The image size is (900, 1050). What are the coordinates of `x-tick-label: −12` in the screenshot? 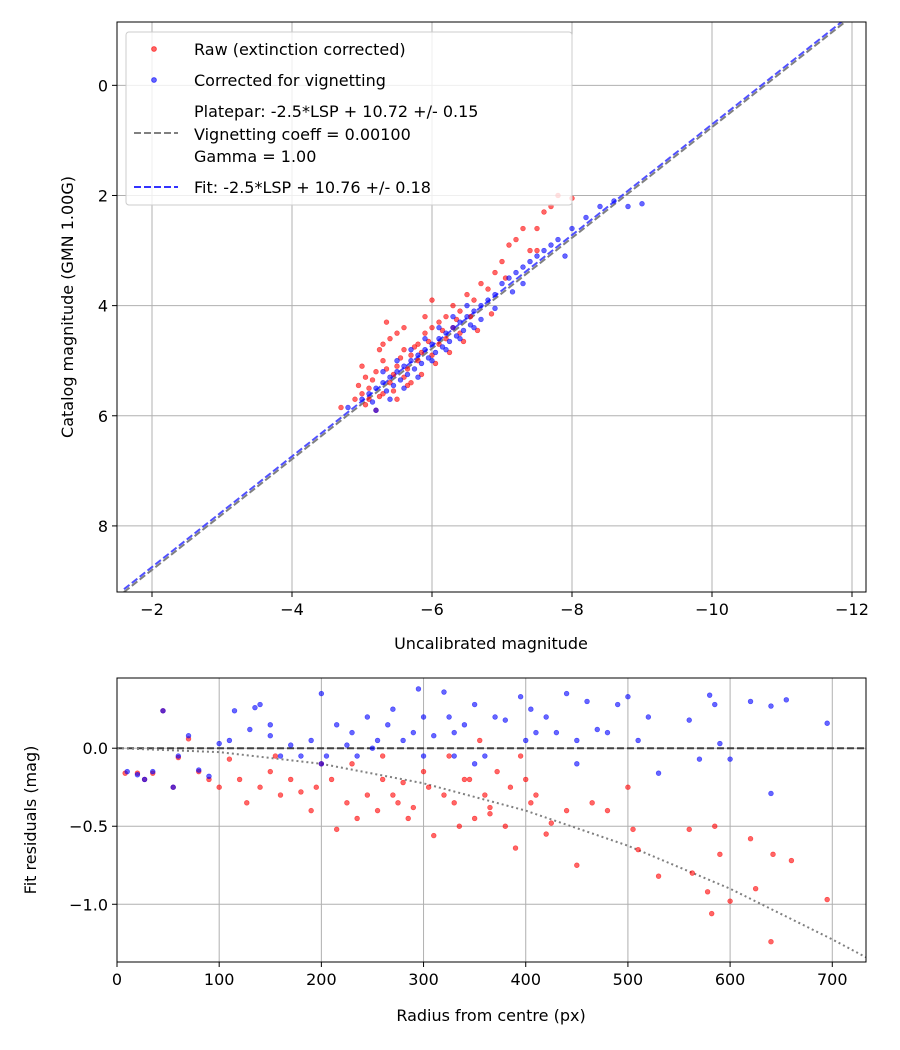 It's located at (852, 609).